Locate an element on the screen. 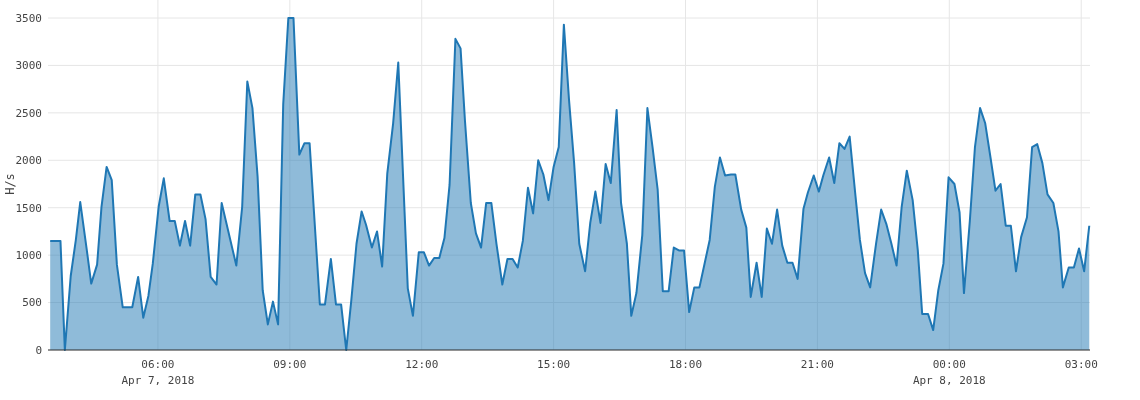  x-tick-label: 00:00 Apr 8, 2018 is located at coordinates (949, 372).